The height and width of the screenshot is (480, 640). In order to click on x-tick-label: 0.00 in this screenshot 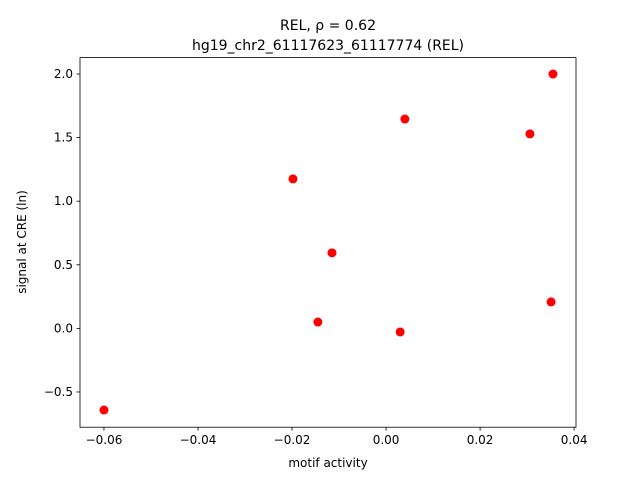, I will do `click(386, 440)`.